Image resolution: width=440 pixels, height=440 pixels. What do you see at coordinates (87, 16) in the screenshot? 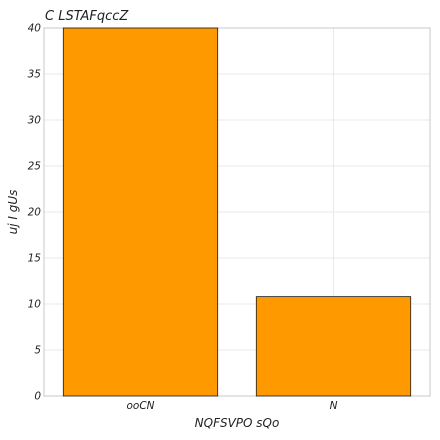
I see `chart-title: C LSTAFqccZ` at bounding box center [87, 16].